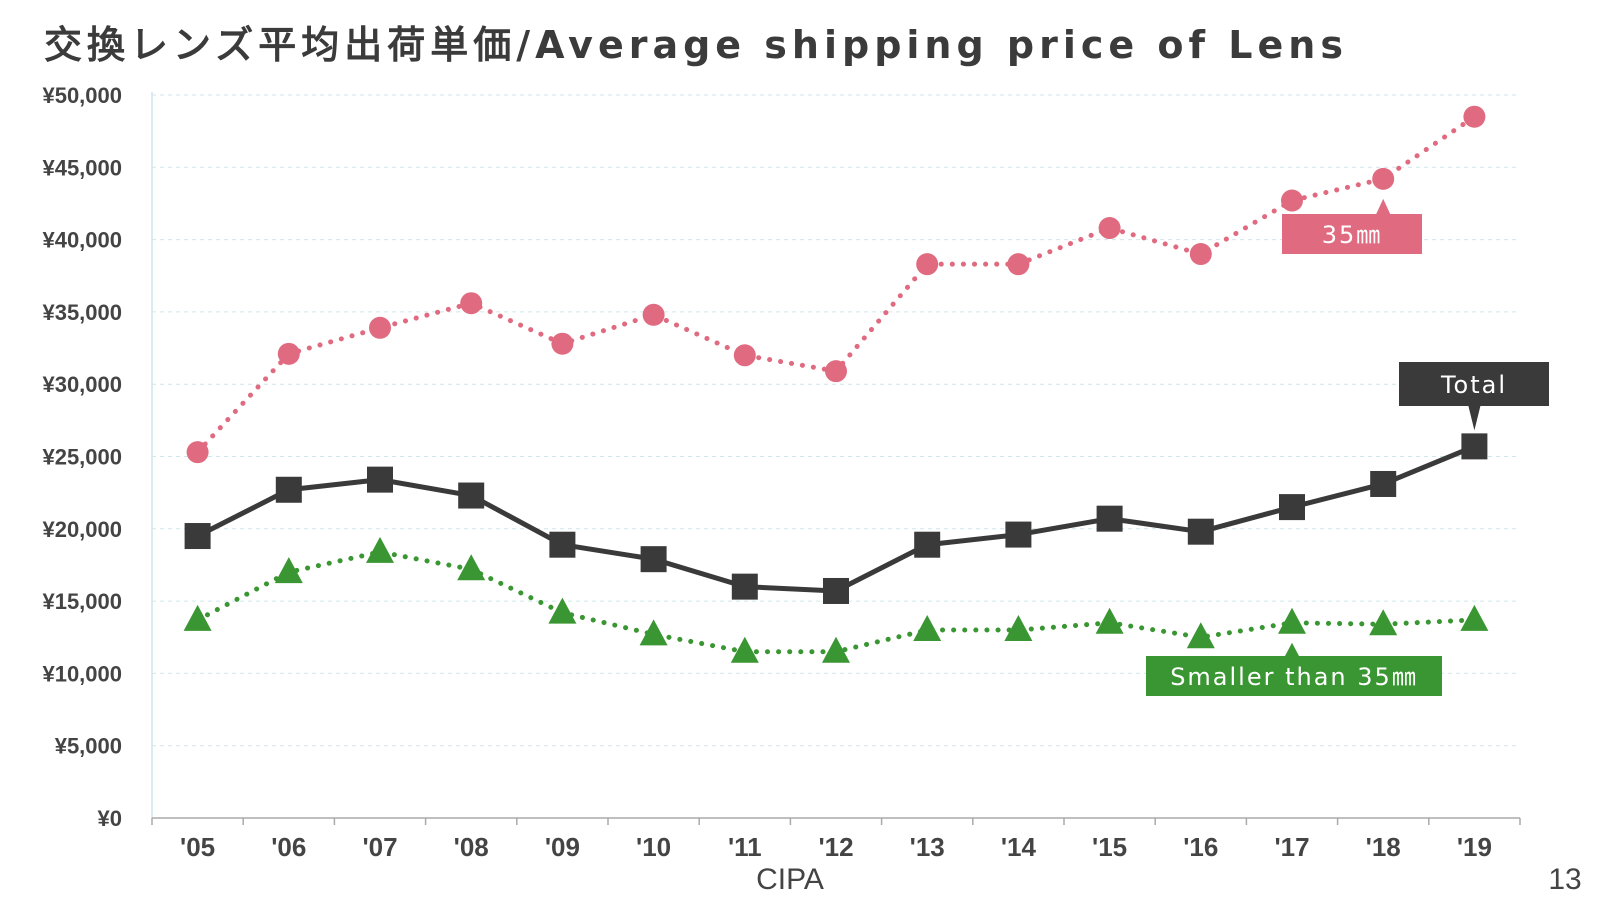  What do you see at coordinates (110, 818) in the screenshot?
I see `y-tick-label: ¥0` at bounding box center [110, 818].